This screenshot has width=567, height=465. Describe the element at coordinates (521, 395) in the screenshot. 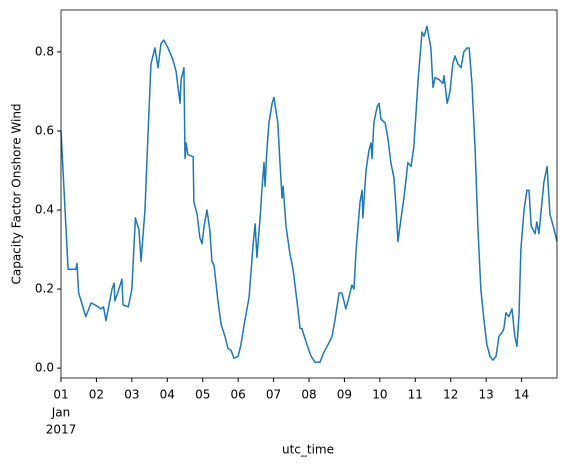

I see `x-tick-label: 14` at that location.